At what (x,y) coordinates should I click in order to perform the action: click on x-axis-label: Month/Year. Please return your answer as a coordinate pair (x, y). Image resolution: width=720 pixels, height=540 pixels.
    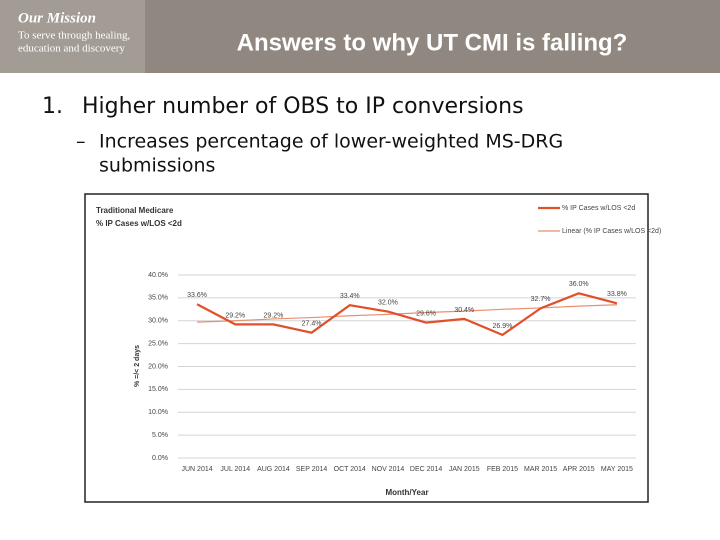
    Looking at the image, I should click on (406, 492).